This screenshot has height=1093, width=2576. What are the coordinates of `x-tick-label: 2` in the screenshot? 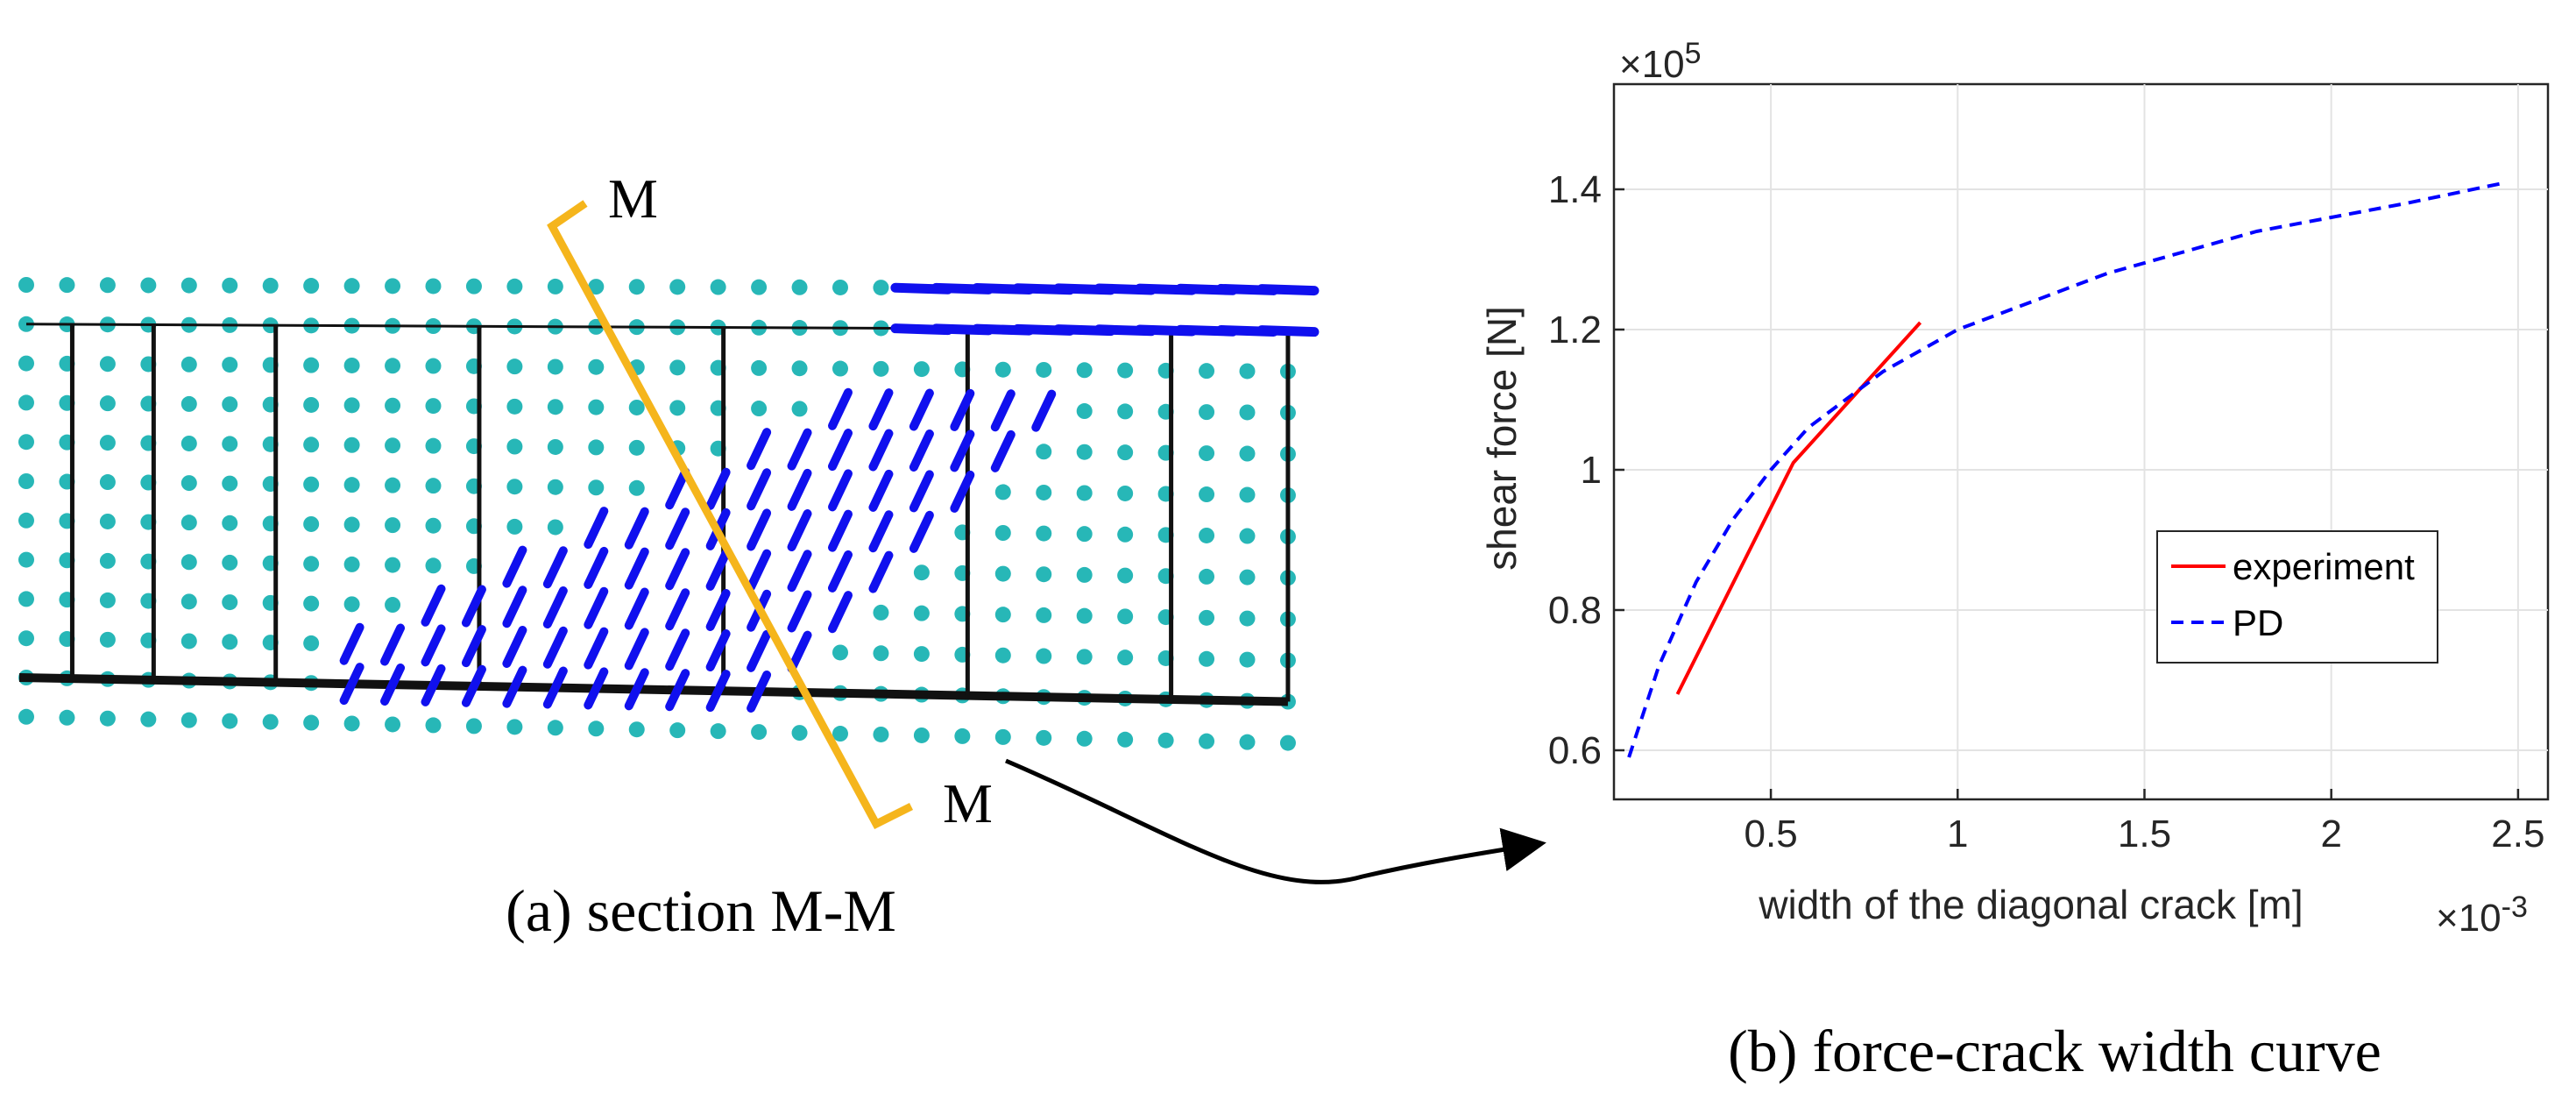 It's located at (2330, 834).